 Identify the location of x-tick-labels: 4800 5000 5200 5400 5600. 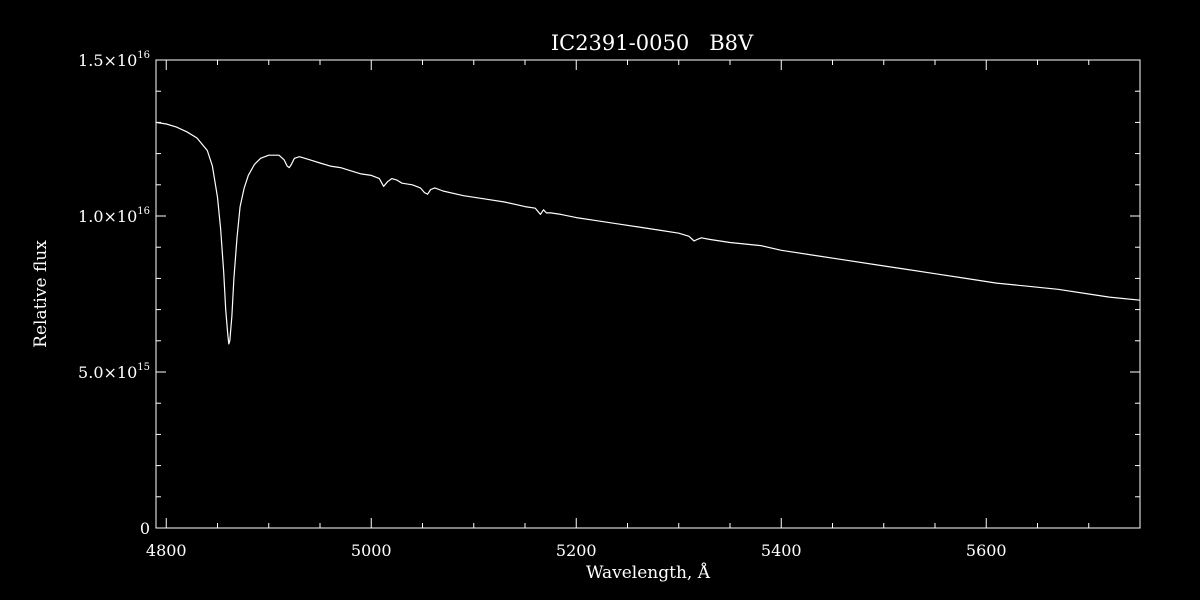
(576, 550).